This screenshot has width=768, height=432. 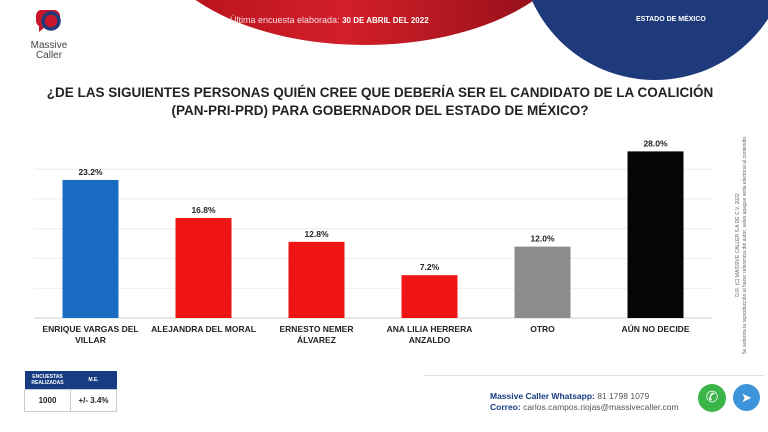 I want to click on header-margin-error: M.E., so click(x=93, y=380).